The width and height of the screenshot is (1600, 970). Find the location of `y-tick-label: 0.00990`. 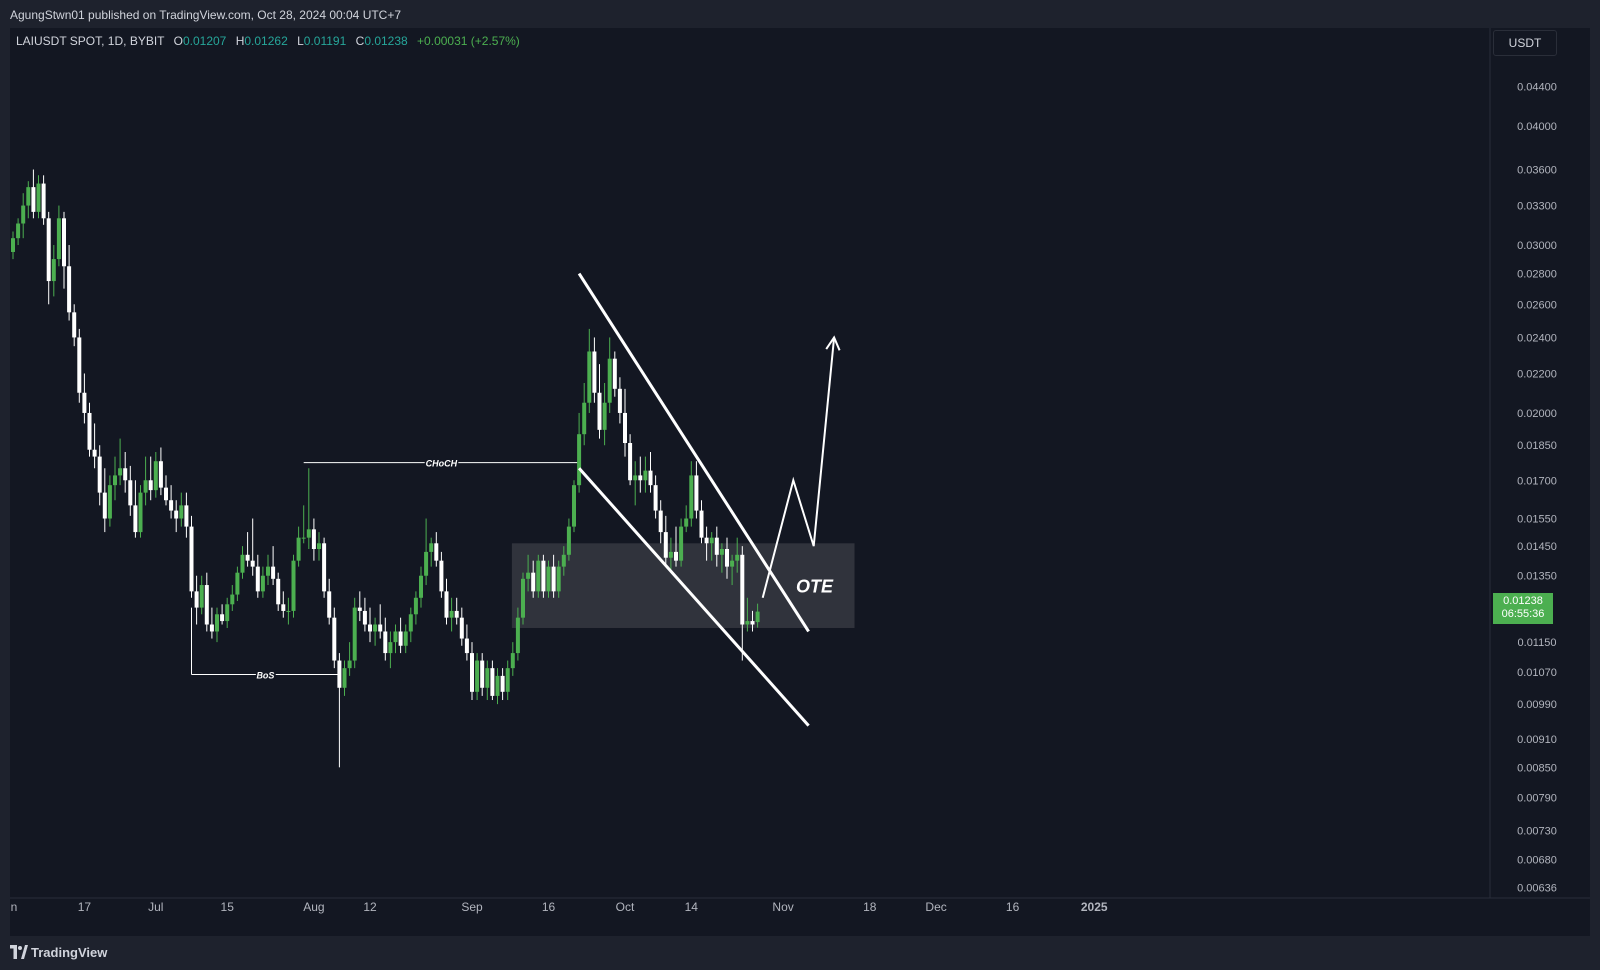

y-tick-label: 0.00990 is located at coordinates (1537, 705).